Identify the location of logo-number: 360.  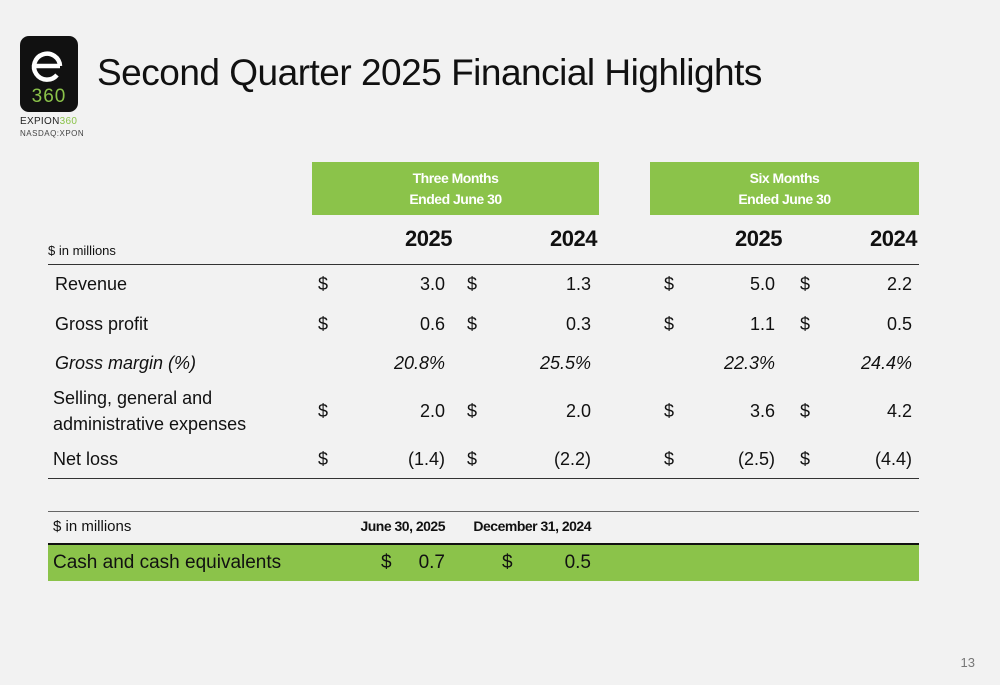
(49, 96).